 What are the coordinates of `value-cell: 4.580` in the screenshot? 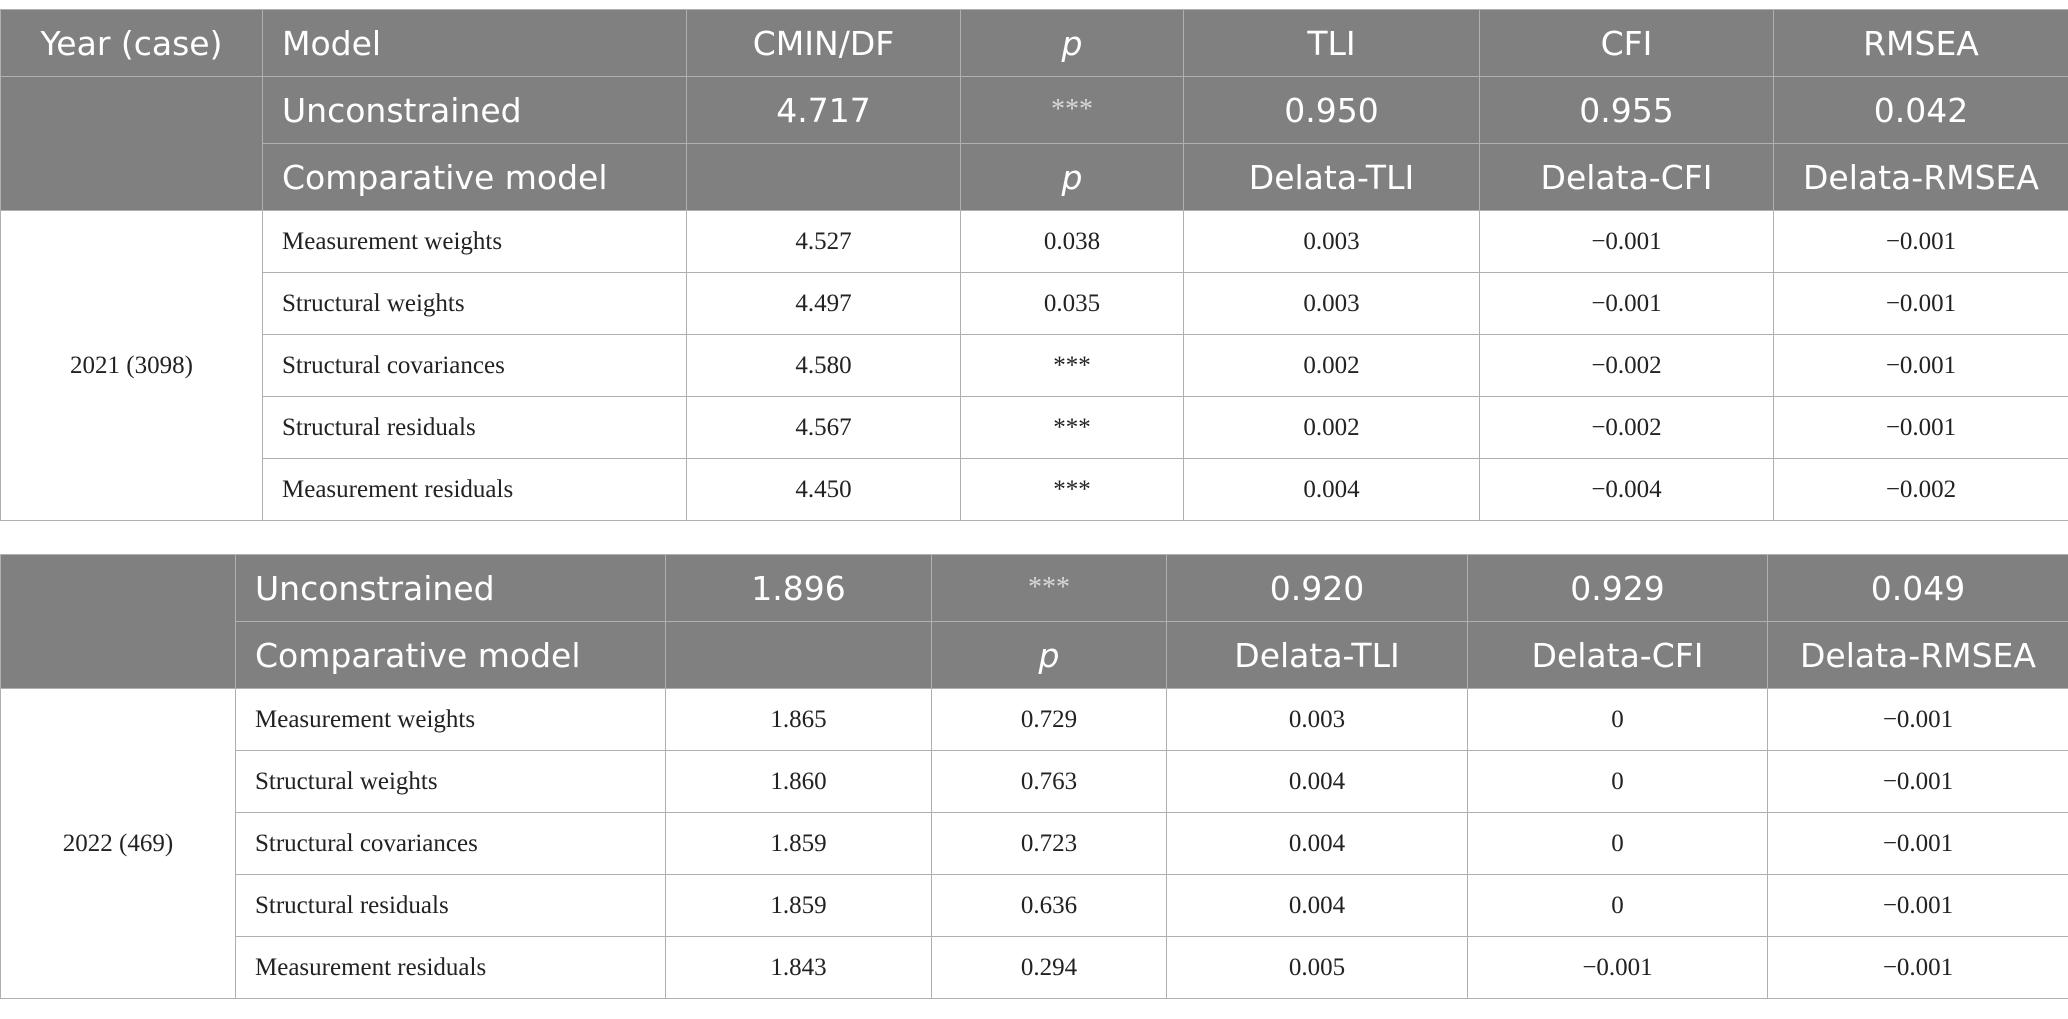 It's located at (823, 365).